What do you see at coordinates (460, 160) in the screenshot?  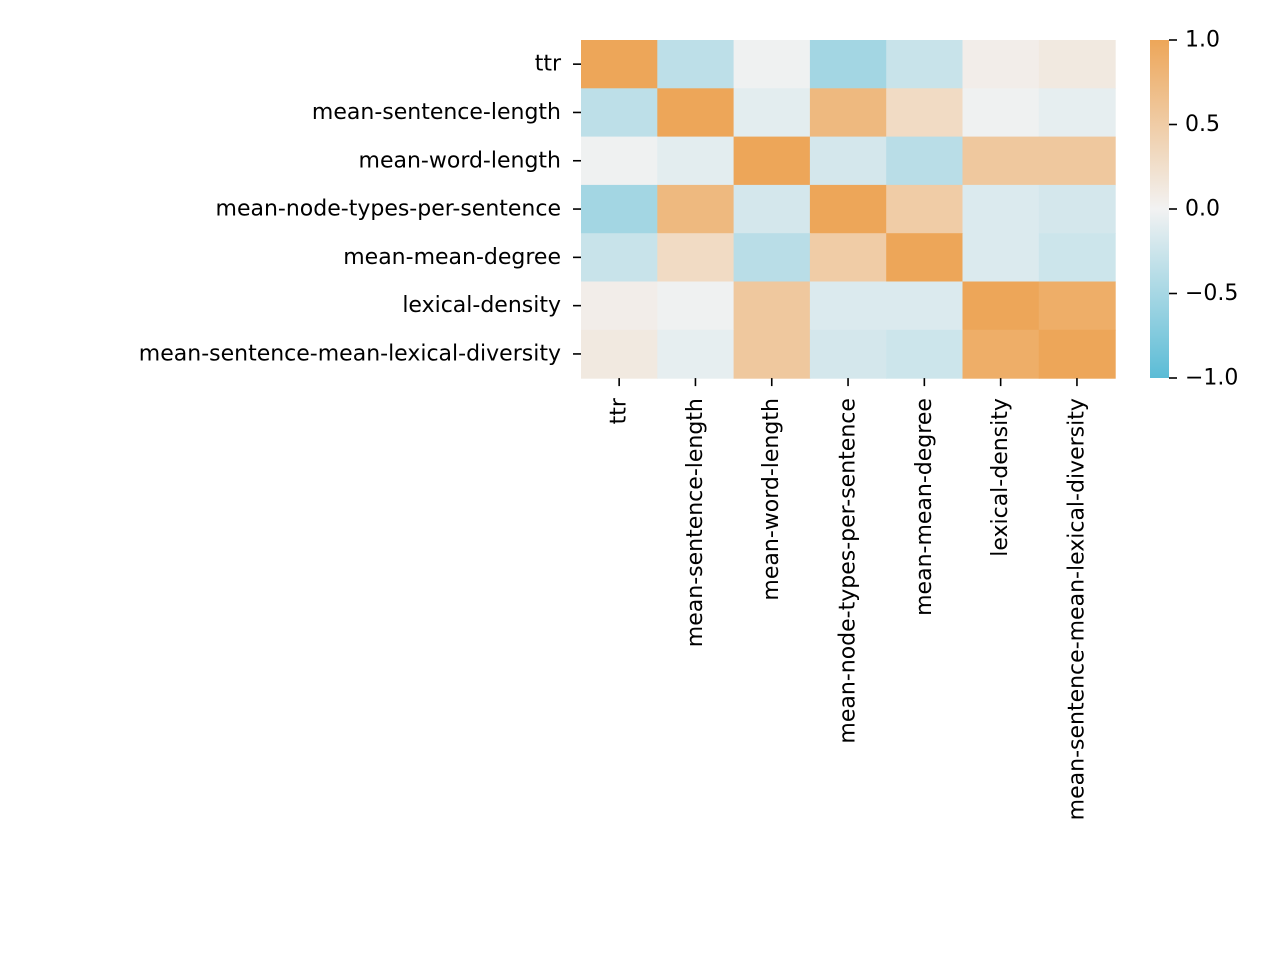 I see `row-tick-label: mean-word-length` at bounding box center [460, 160].